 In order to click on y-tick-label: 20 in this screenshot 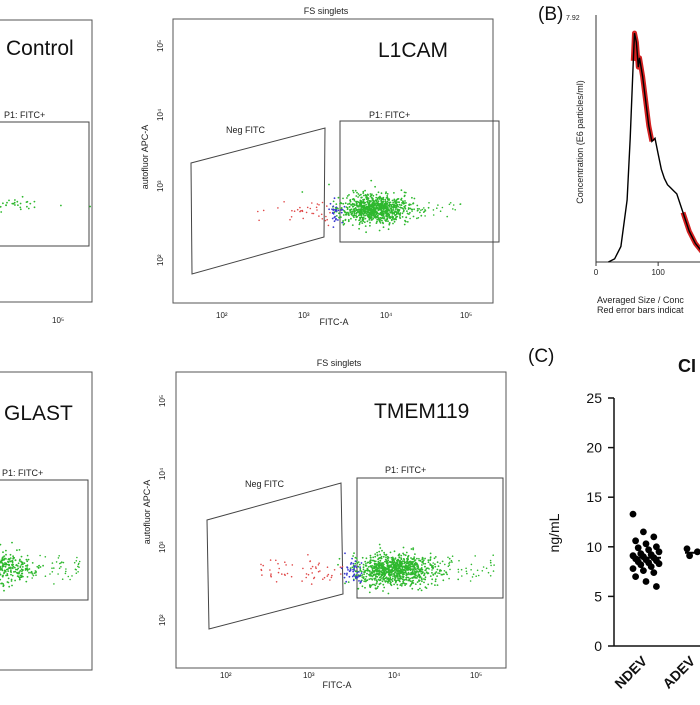, I will do `click(594, 448)`.